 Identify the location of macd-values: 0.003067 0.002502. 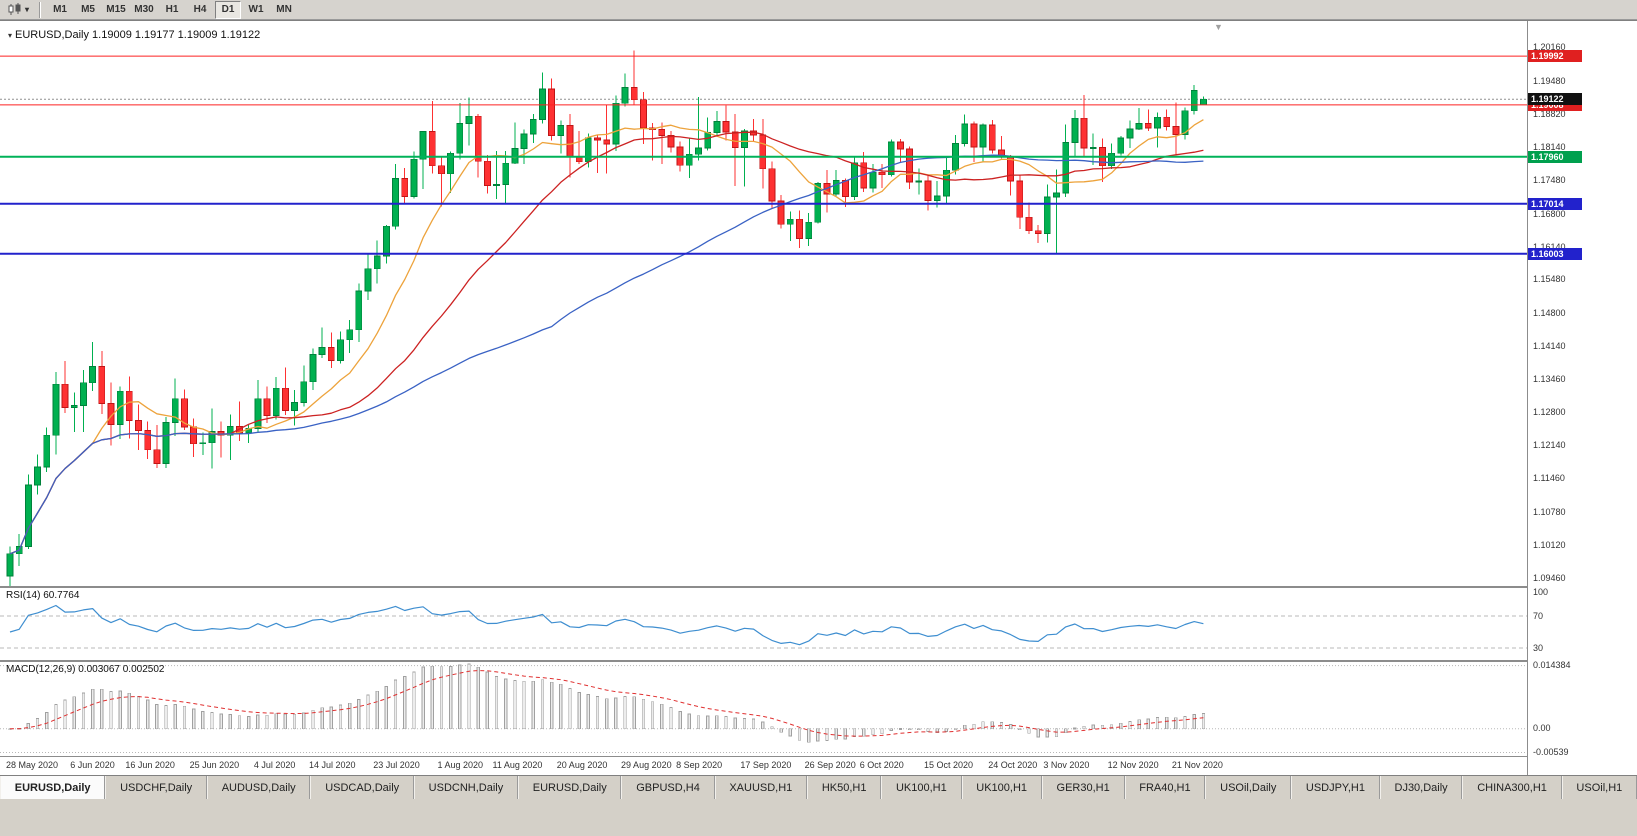
(121, 669).